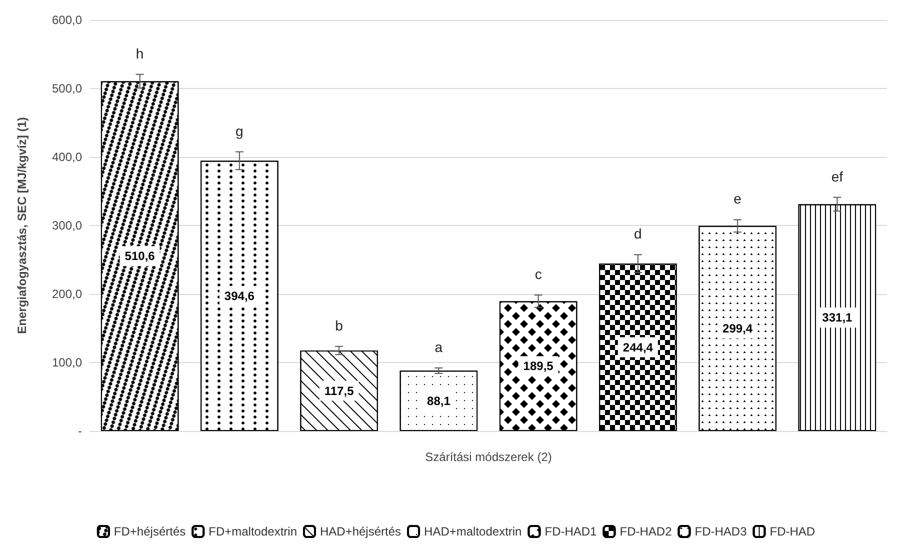 The width and height of the screenshot is (912, 551). Describe the element at coordinates (738, 198) in the screenshot. I see `annotation: e` at that location.